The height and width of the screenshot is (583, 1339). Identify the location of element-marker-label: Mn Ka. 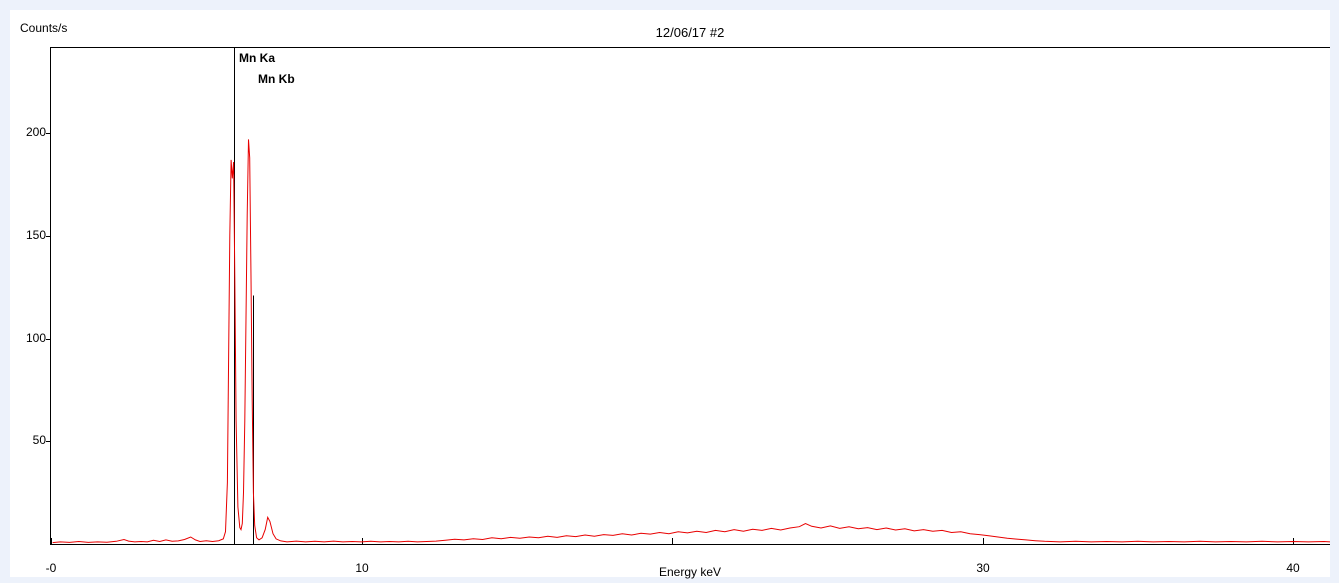
(257, 58).